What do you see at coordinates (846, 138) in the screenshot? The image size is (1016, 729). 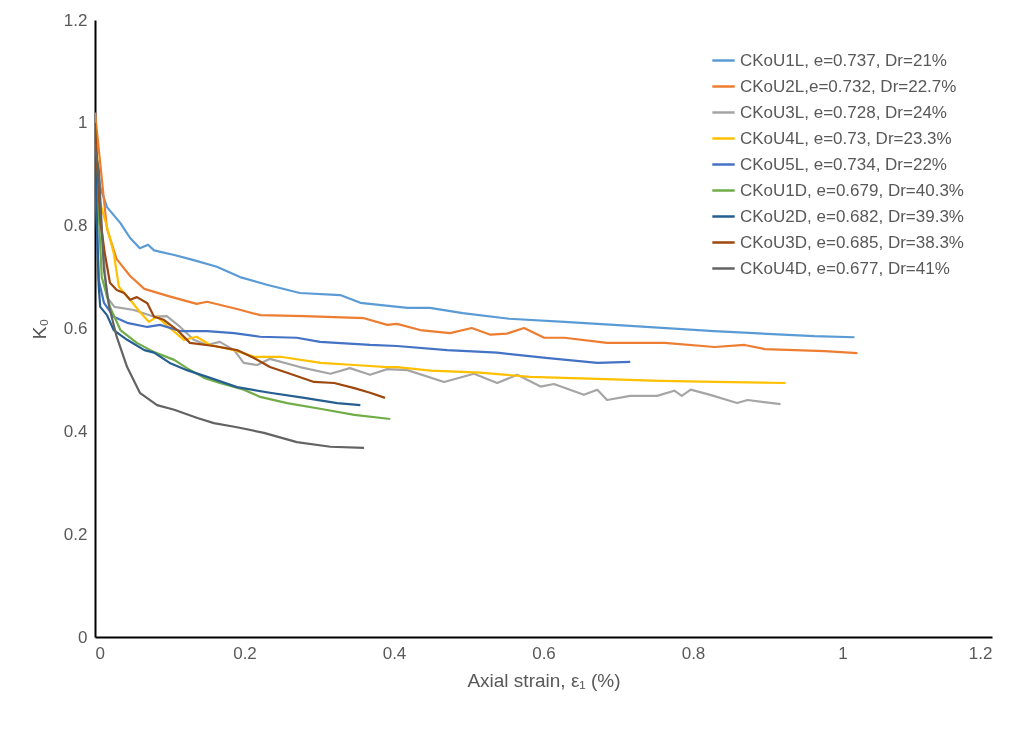 I see `legend-label: CKoU4L, e=0.73, Dr=23.3%` at bounding box center [846, 138].